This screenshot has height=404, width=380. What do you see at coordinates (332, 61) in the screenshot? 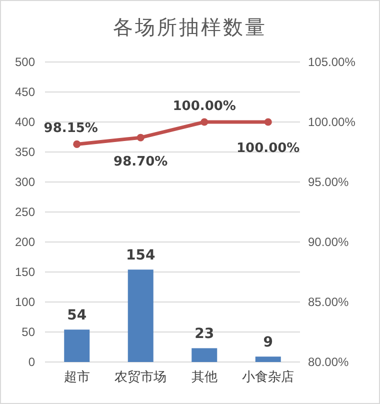
I see `y2-tick-label: 105.00%` at bounding box center [332, 61].